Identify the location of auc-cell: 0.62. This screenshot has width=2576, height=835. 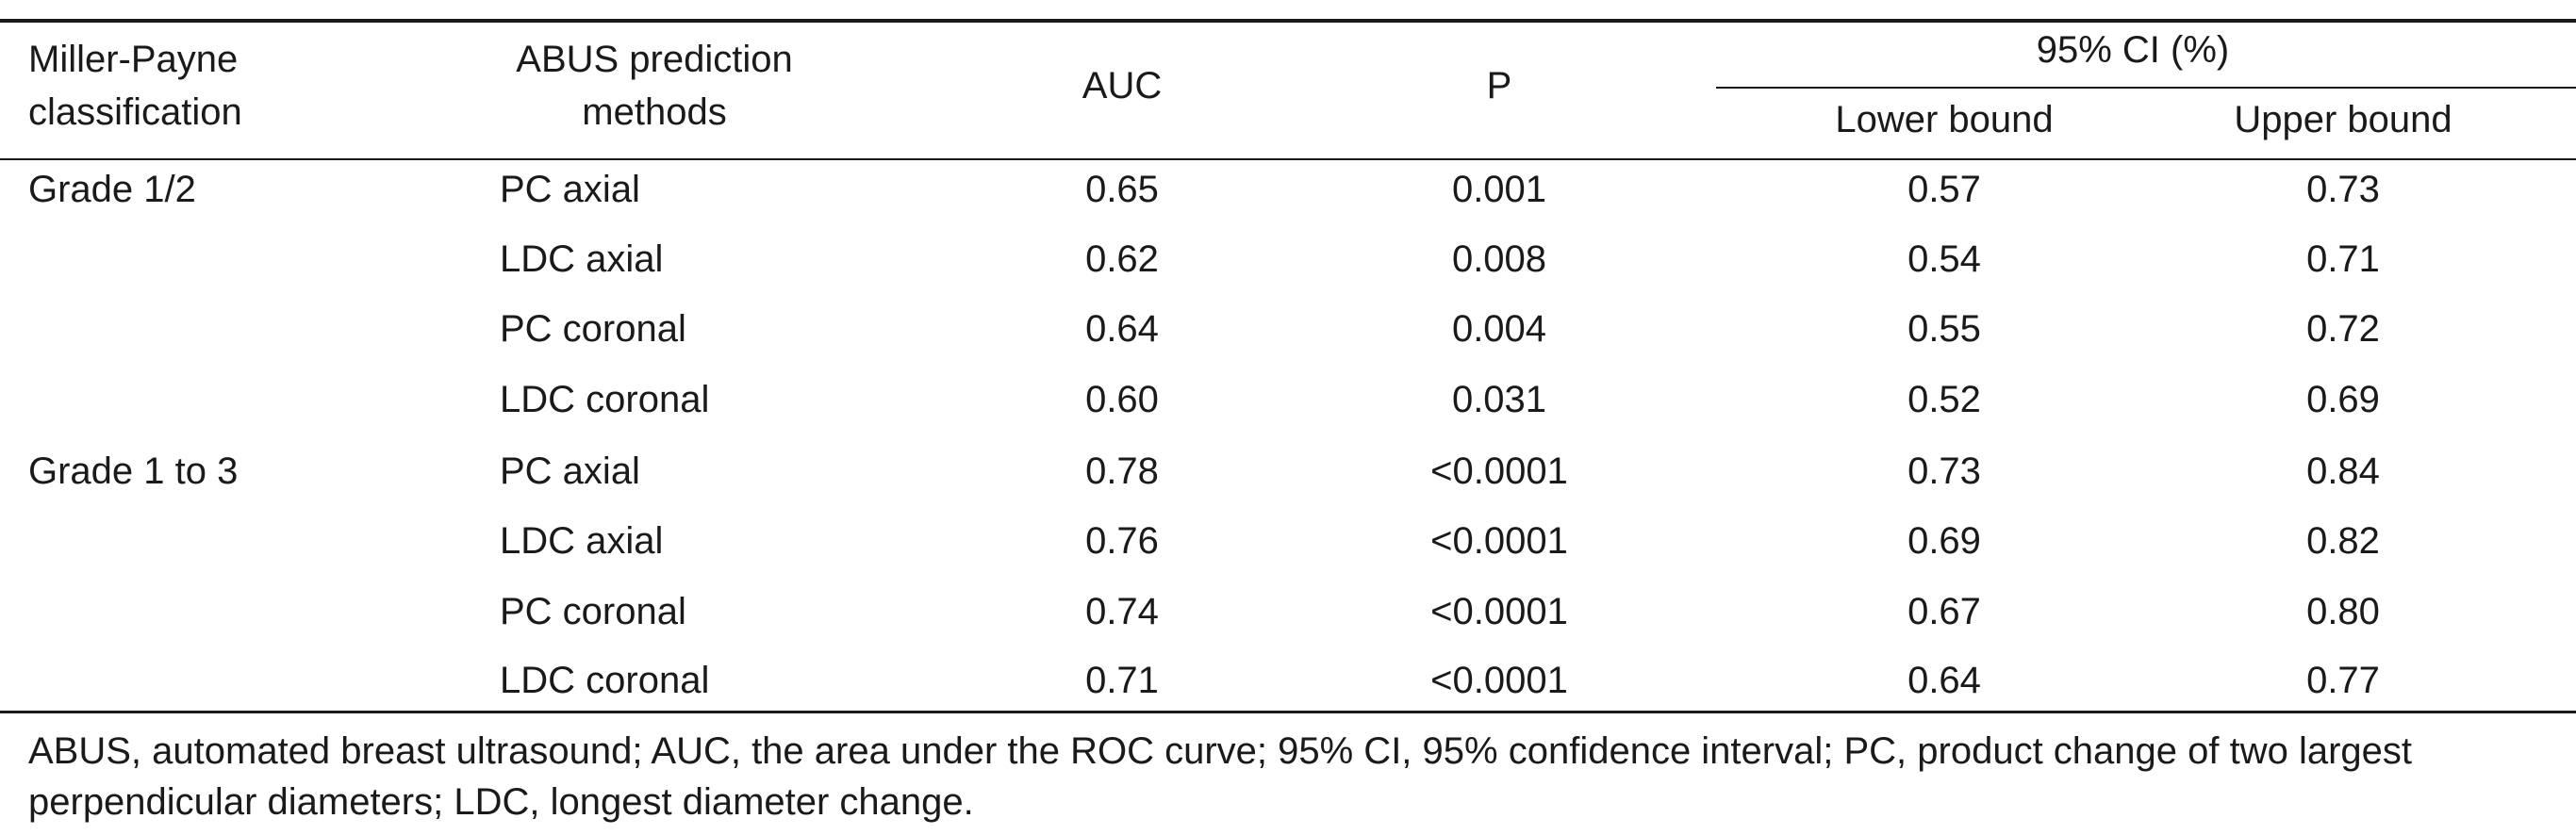
(1122, 259).